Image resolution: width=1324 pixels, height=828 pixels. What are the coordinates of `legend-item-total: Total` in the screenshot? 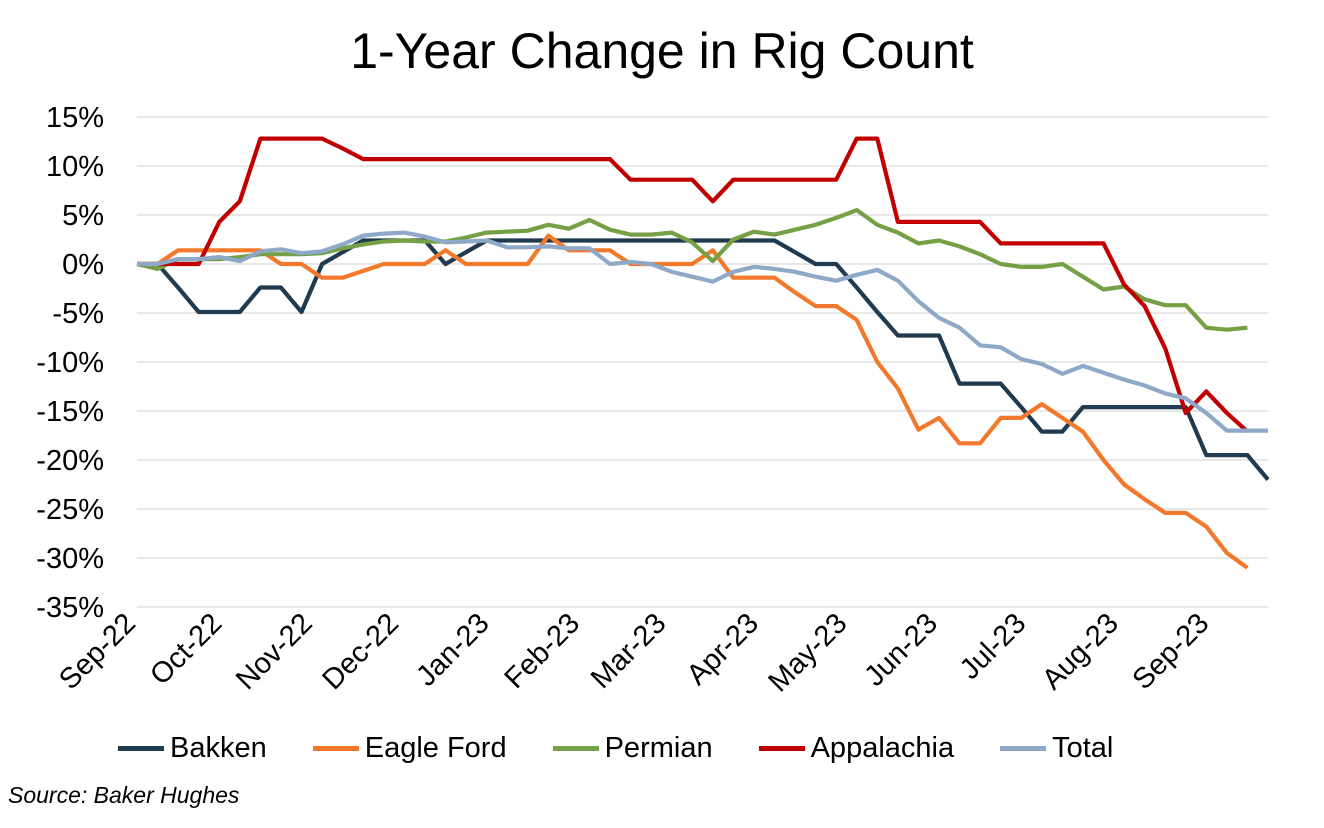 It's located at (1056, 748).